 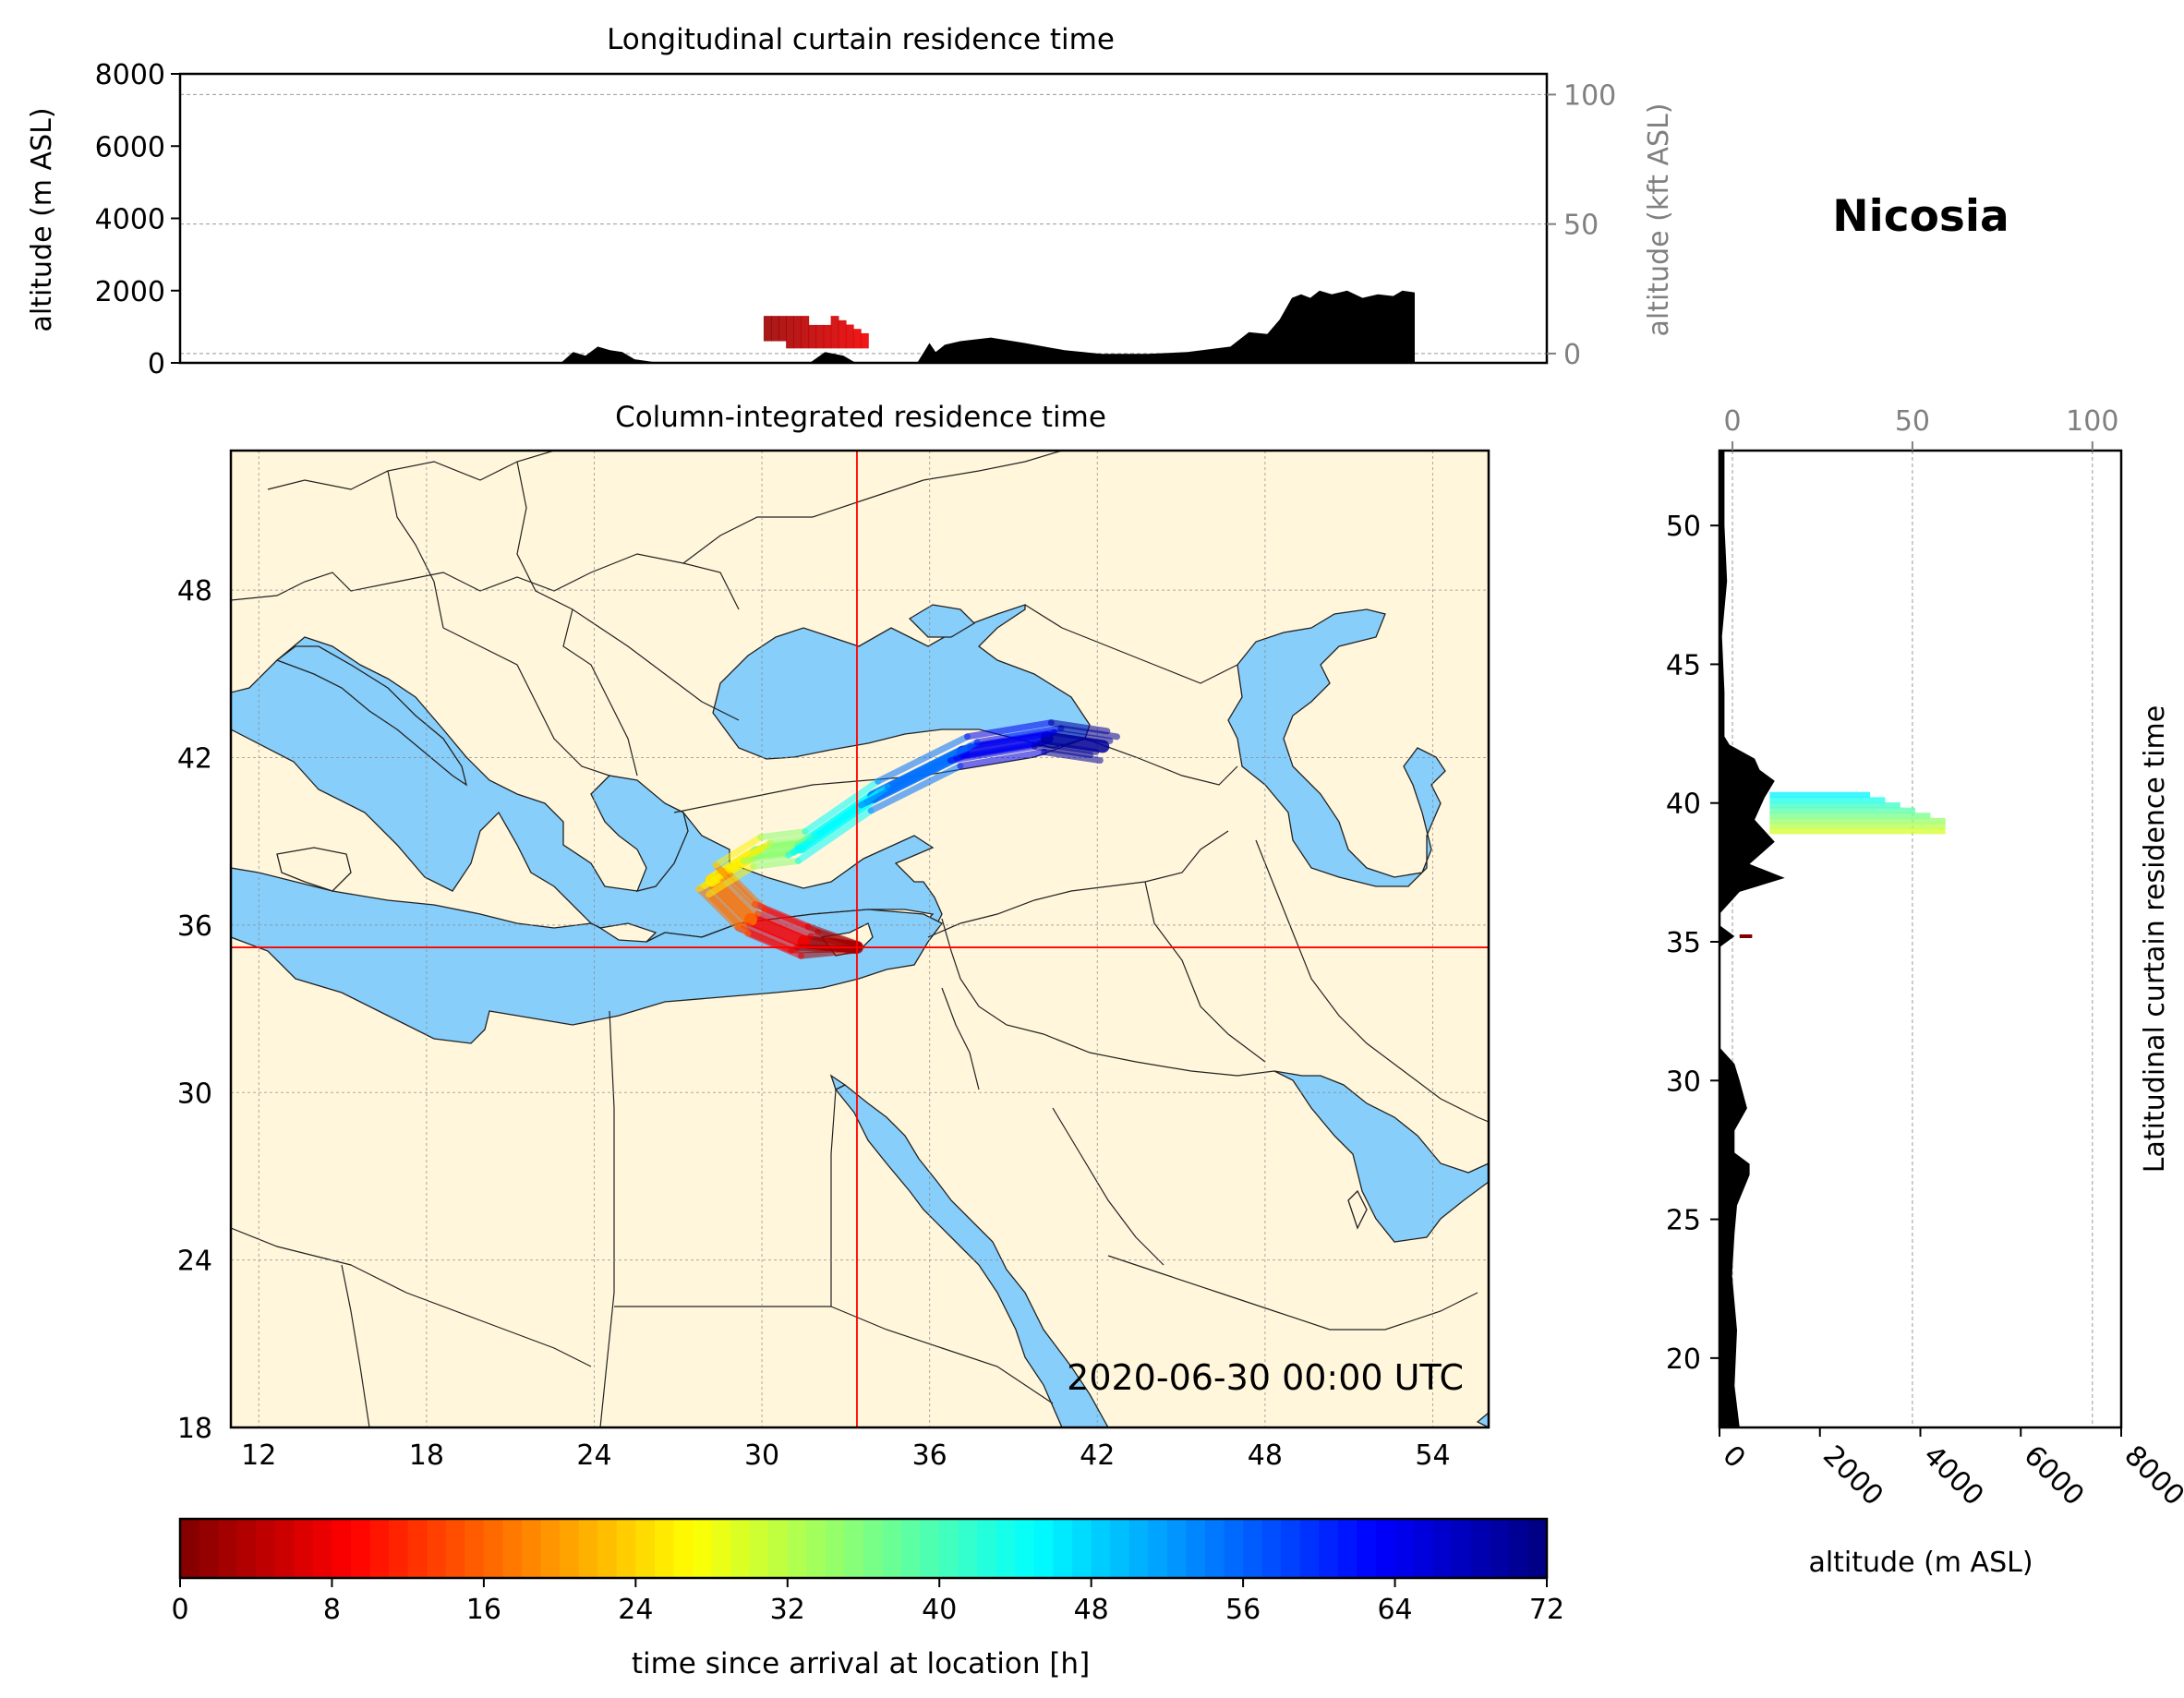 I want to click on right-curtain-frame, so click(x=1920, y=939).